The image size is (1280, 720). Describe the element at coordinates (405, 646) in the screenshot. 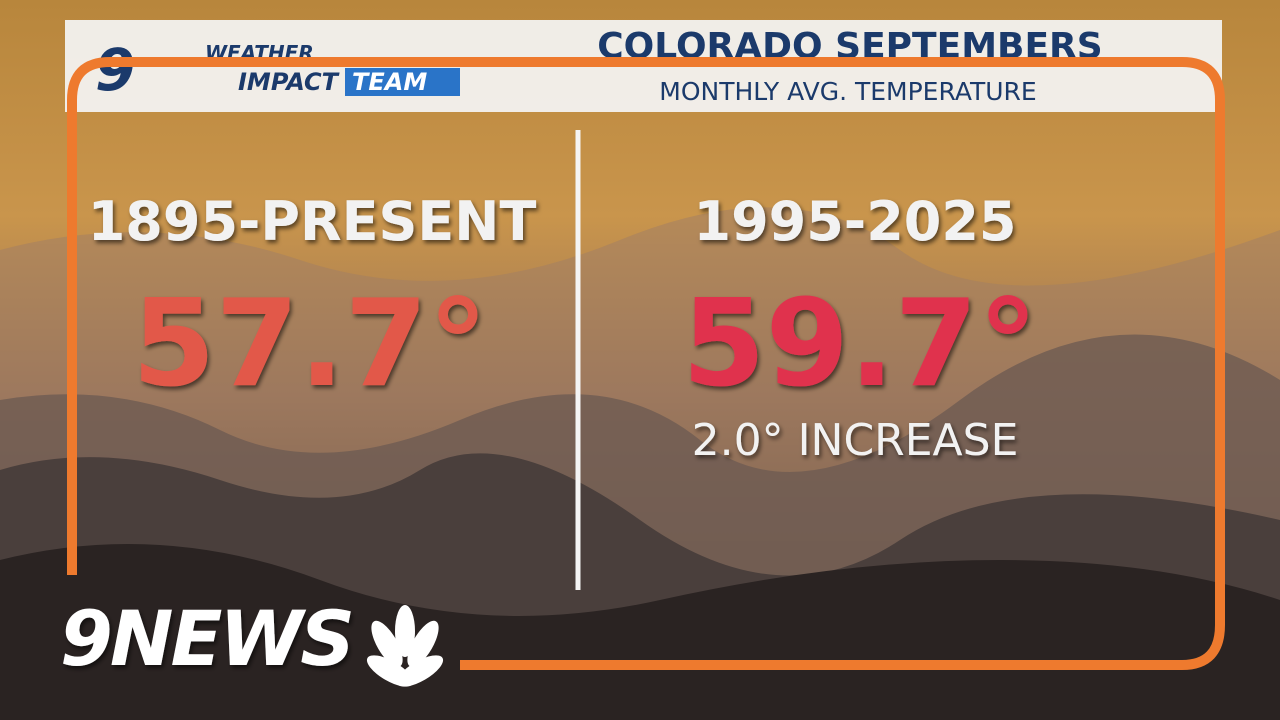

I see `peacock-logo` at that location.